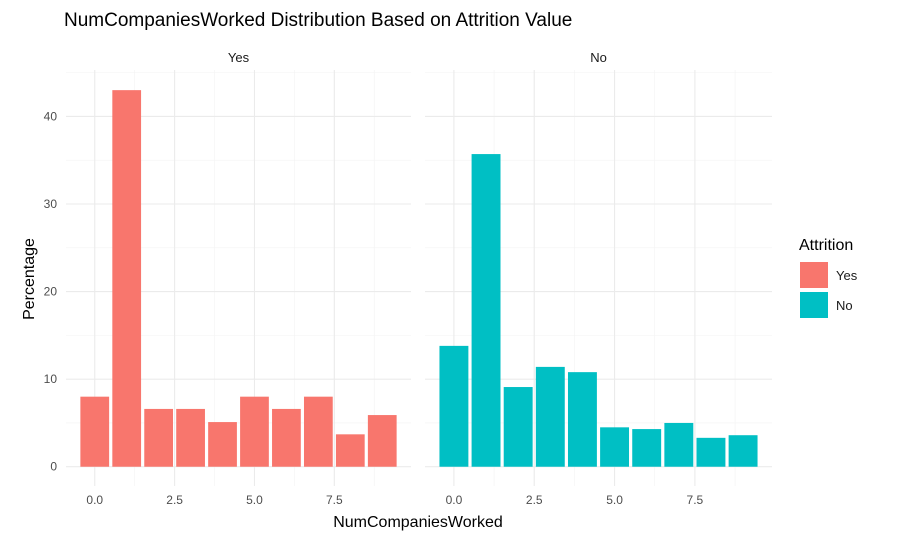 This screenshot has width=916, height=555. What do you see at coordinates (598, 57) in the screenshot?
I see `facet-strip-label-no: No` at bounding box center [598, 57].